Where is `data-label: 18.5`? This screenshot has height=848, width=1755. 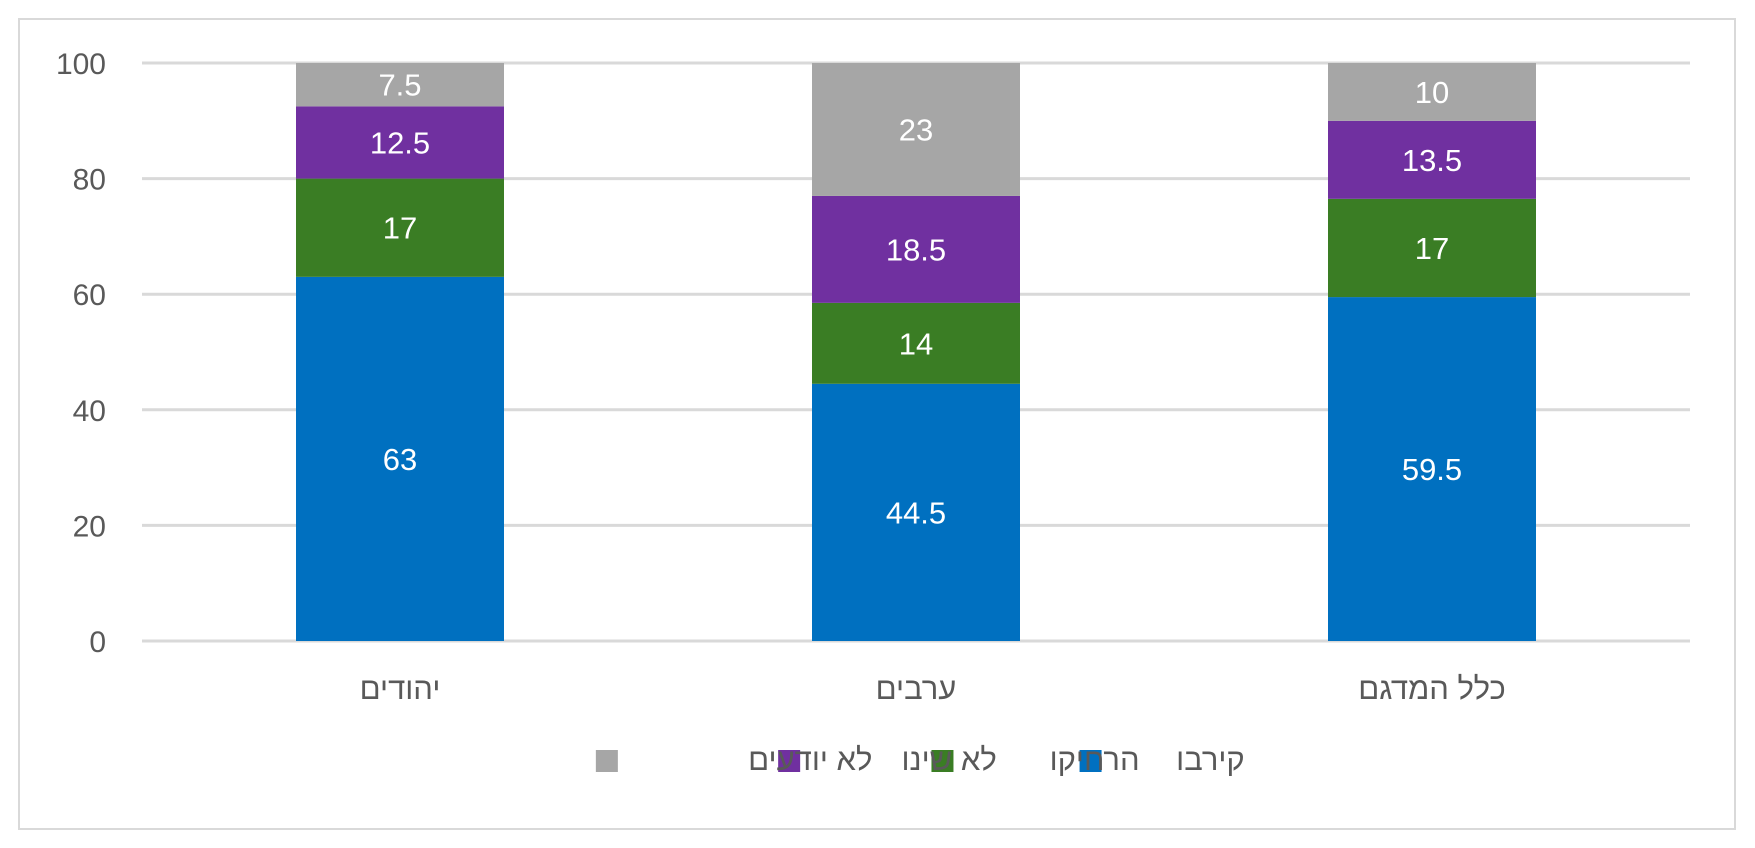
data-label: 18.5 is located at coordinates (916, 249).